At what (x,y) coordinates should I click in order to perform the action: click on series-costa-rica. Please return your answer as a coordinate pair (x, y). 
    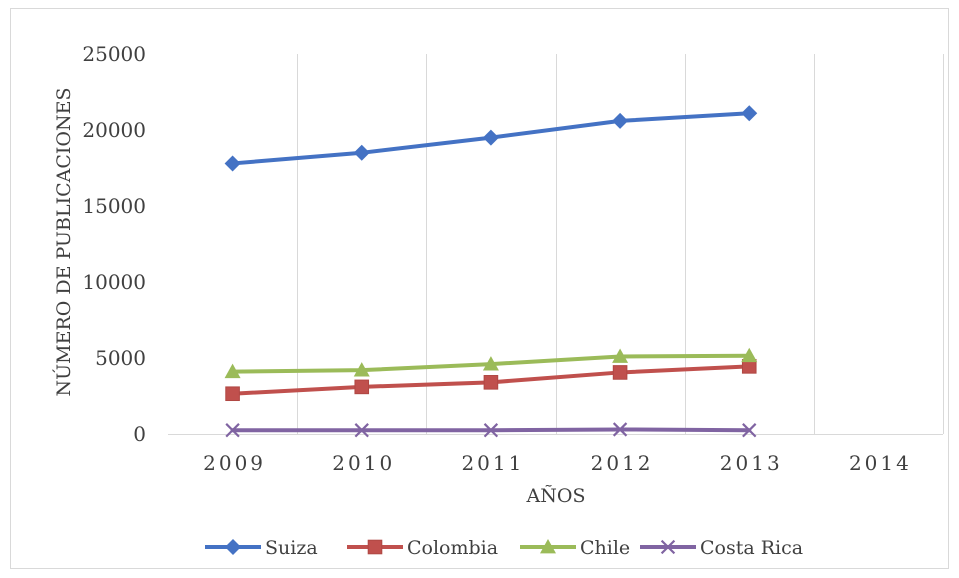
    Looking at the image, I should click on (491, 430).